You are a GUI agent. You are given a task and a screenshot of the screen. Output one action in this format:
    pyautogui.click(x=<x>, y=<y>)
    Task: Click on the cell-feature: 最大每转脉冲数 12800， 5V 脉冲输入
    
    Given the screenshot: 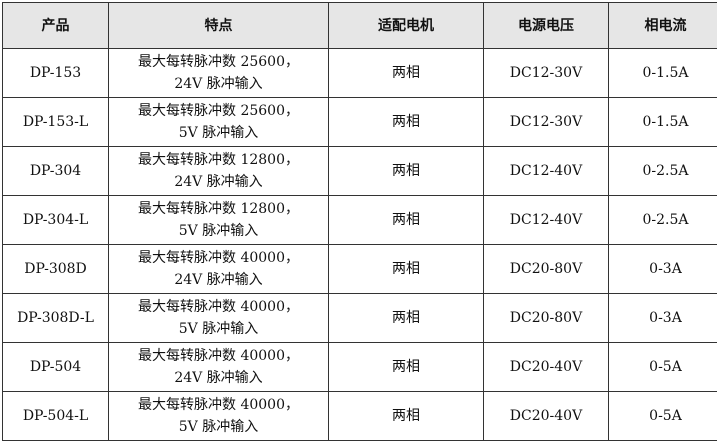 What is the action you would take?
    pyautogui.click(x=218, y=220)
    